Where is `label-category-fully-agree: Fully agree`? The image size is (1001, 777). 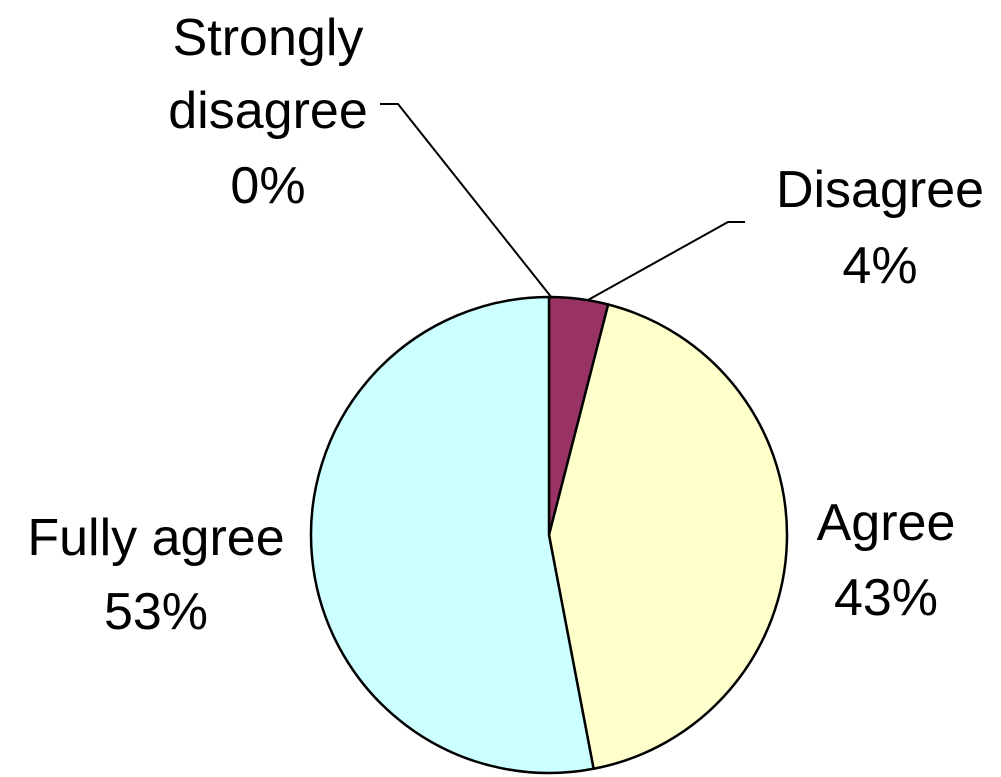 label-category-fully-agree: Fully agree is located at coordinates (155, 538).